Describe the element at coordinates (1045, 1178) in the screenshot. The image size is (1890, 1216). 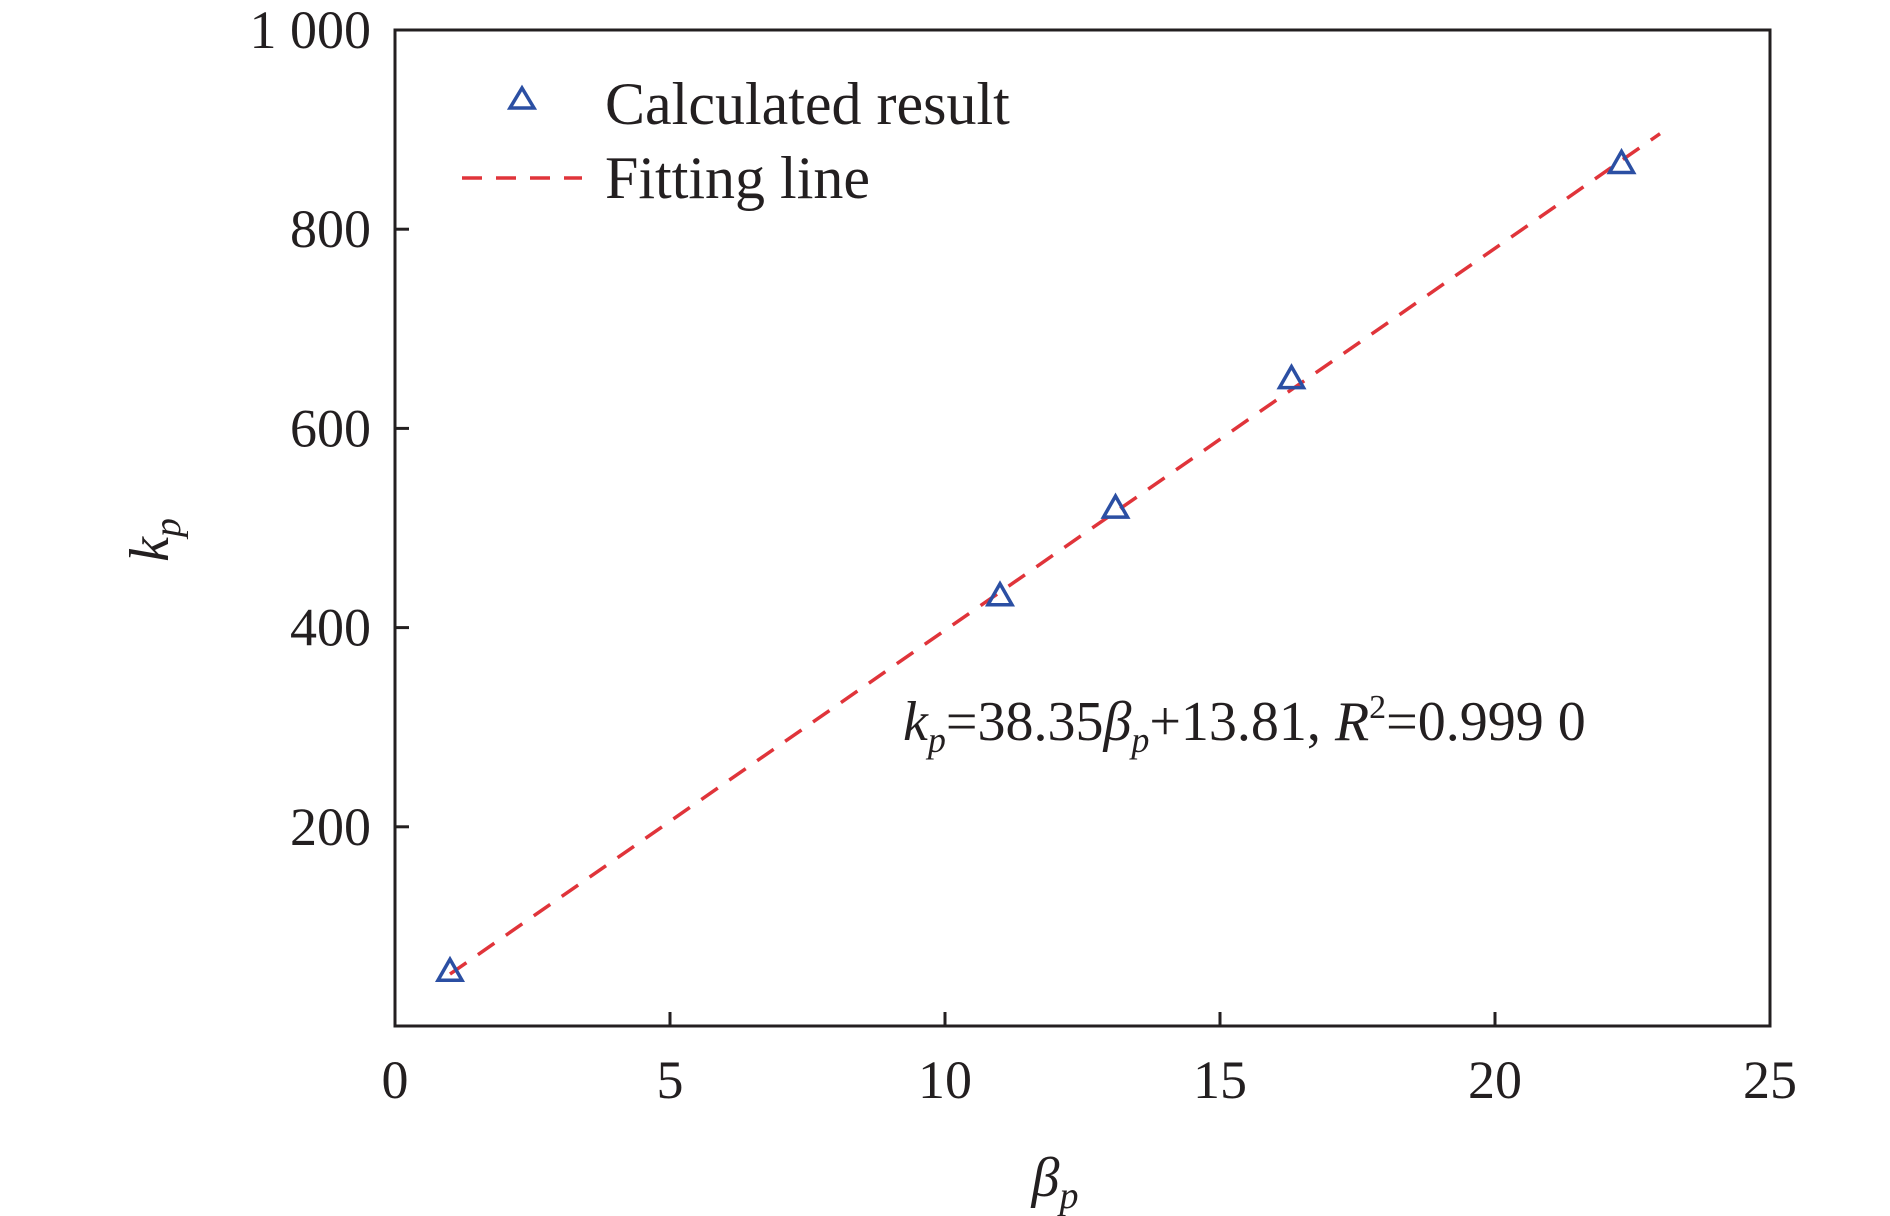
I see `x-axis-label-main: β` at that location.